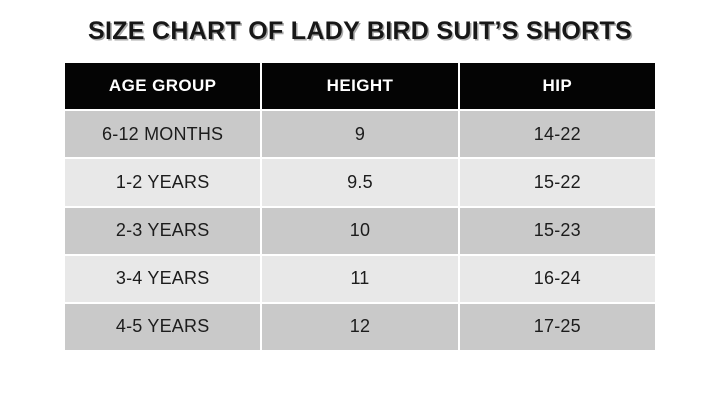  Describe the element at coordinates (360, 230) in the screenshot. I see `table-cell-height: 10` at that location.